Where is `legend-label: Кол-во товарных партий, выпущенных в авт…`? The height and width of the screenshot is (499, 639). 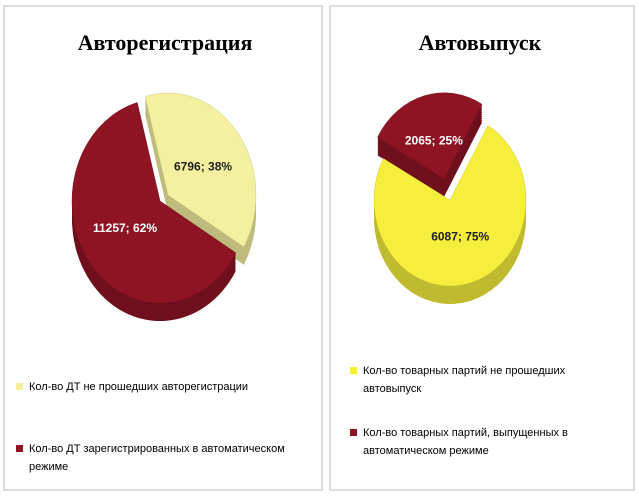
legend-label: Кол-во товарных партий, выпущенных в авт… is located at coordinates (465, 442).